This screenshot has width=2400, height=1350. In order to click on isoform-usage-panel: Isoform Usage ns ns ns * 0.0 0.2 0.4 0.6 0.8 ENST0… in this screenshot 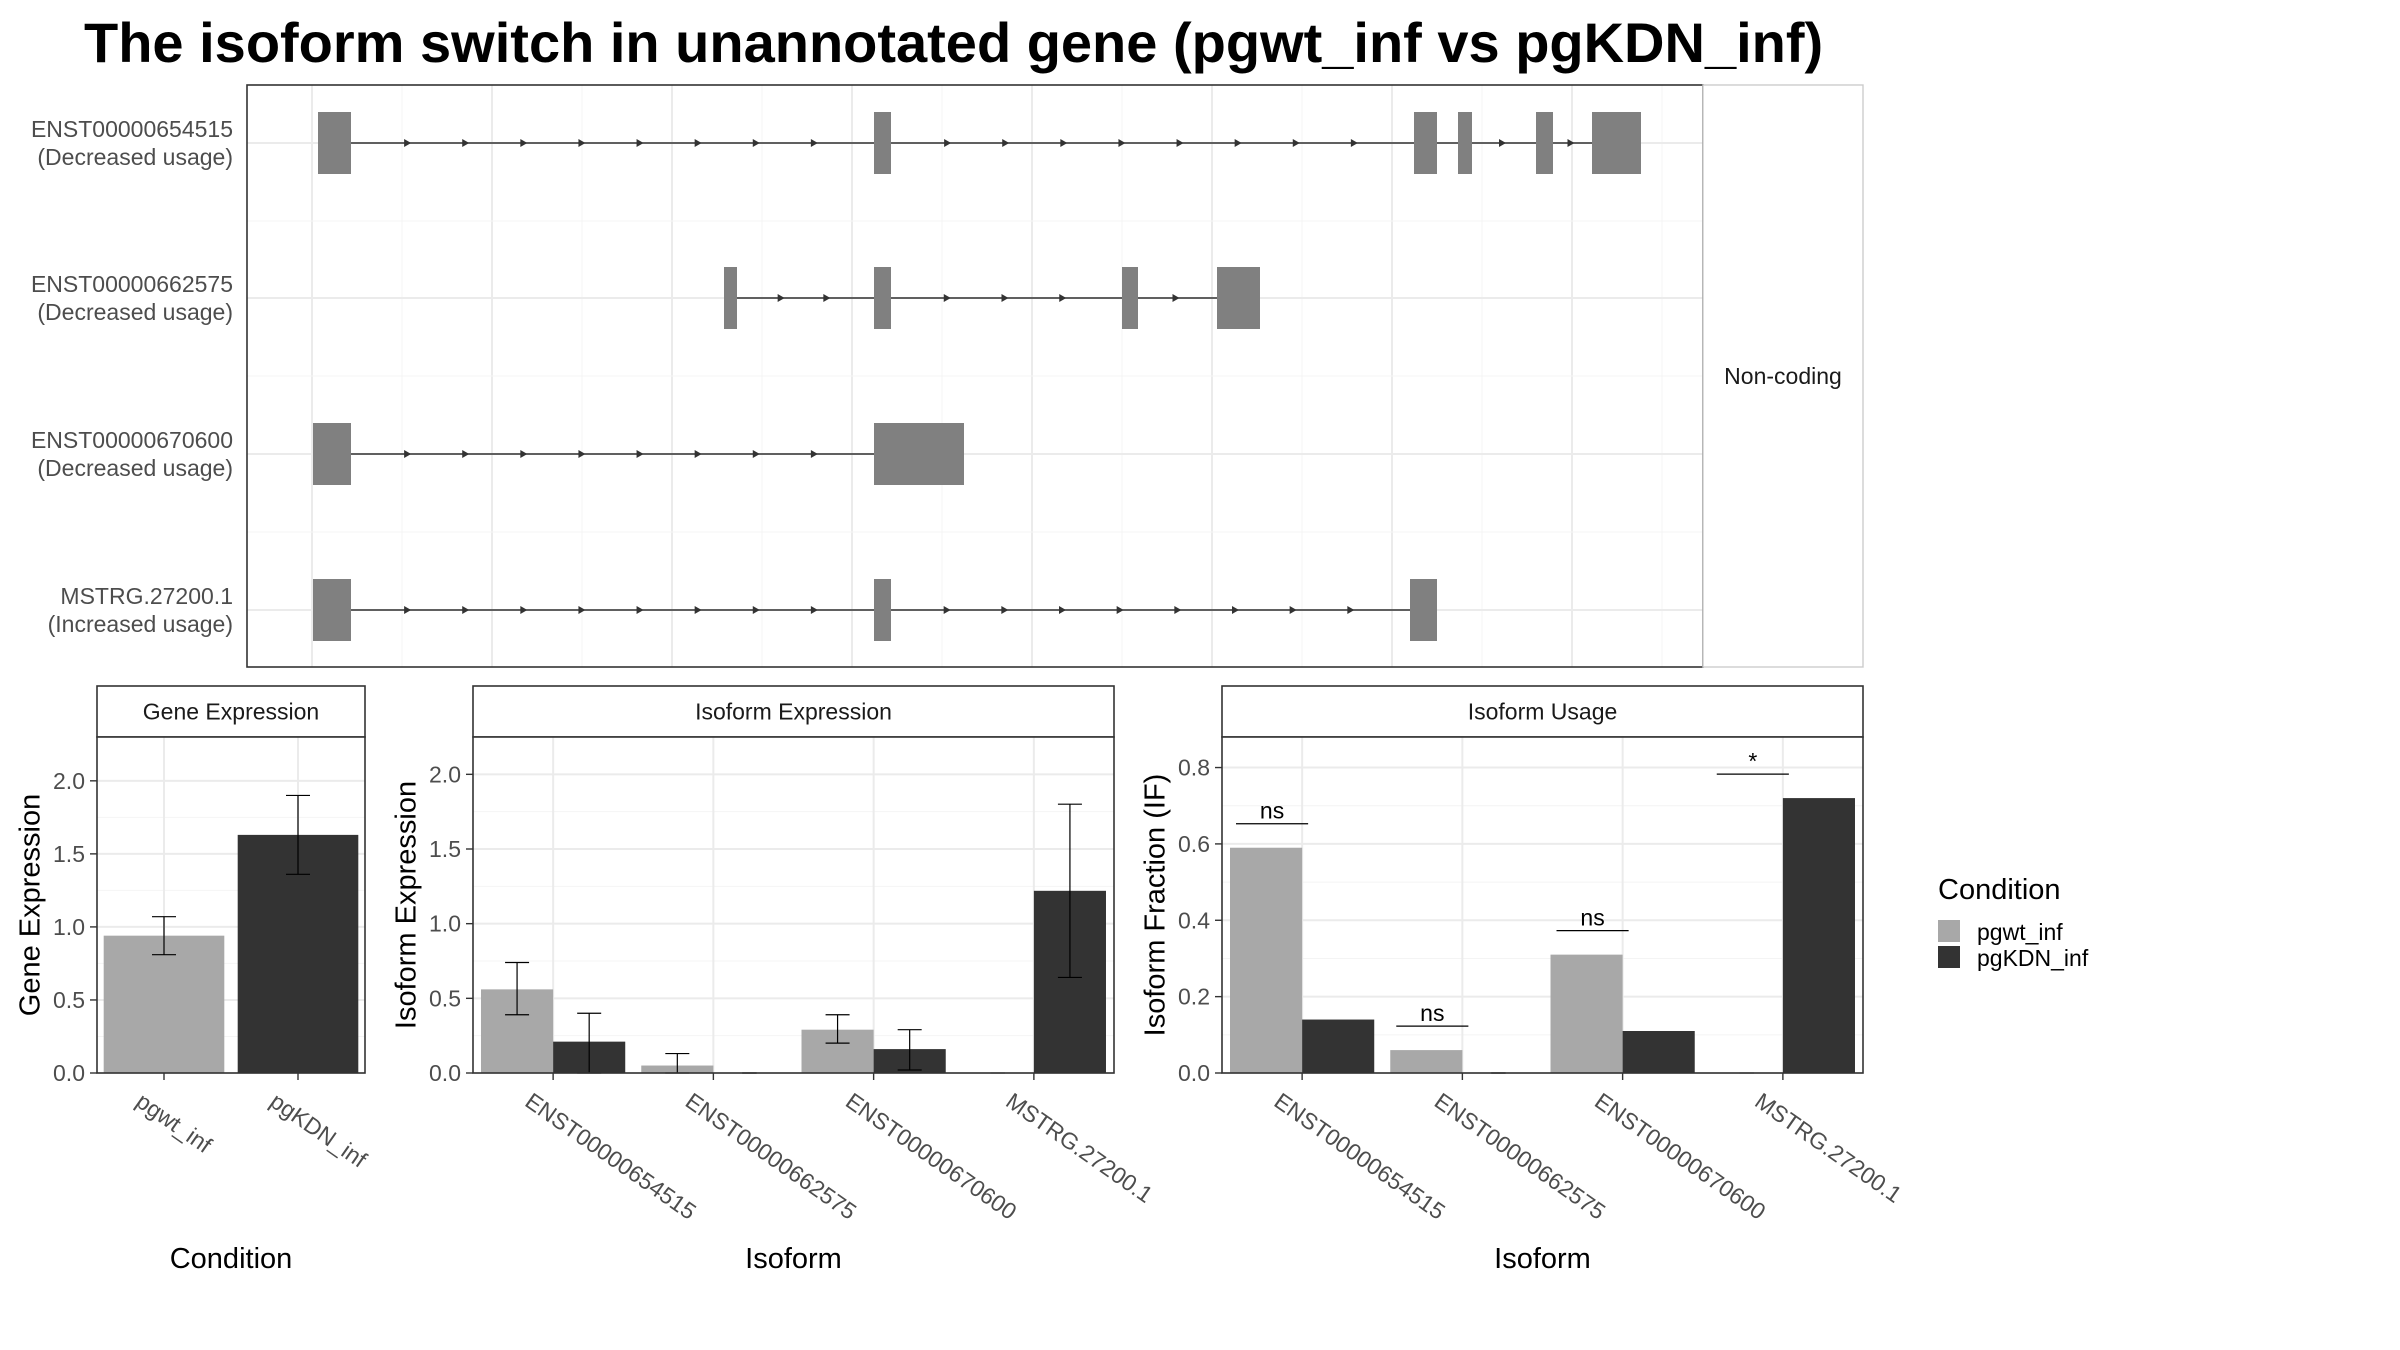, I will do `click(1523, 980)`.